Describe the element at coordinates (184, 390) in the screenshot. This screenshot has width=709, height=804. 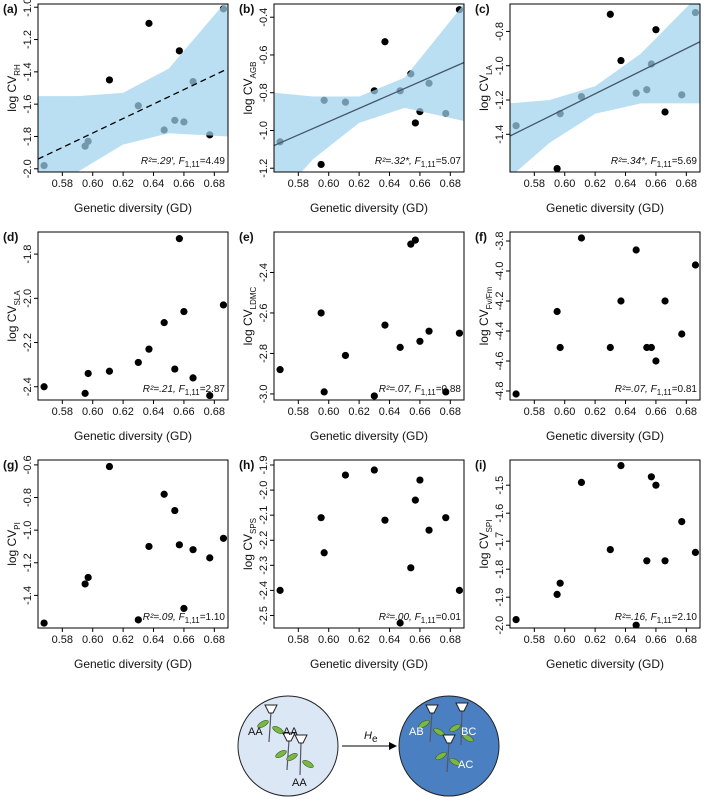
I see `stat-annotation: R²=.21, F1,11=2.87` at that location.